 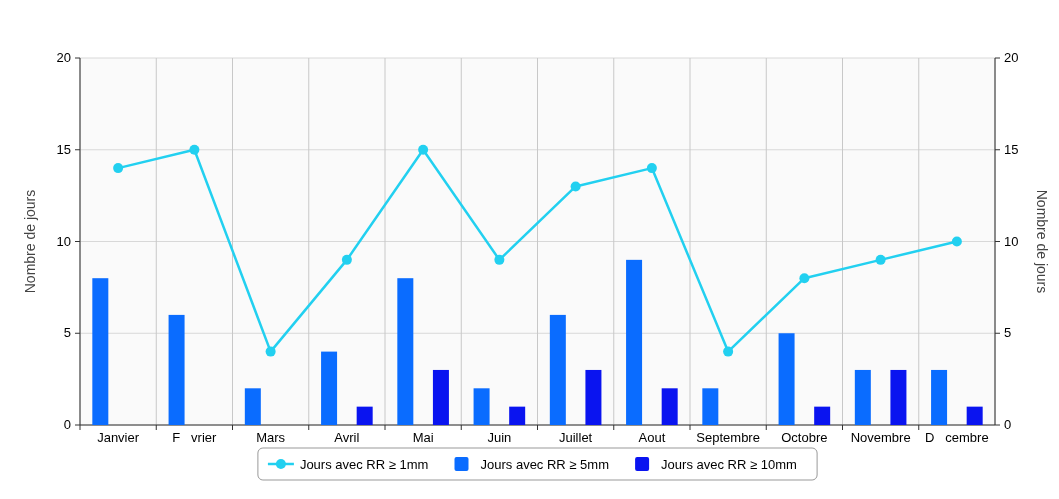 What do you see at coordinates (729, 464) in the screenshot?
I see `legend-label: Jours avec RR ≥ 10mm` at bounding box center [729, 464].